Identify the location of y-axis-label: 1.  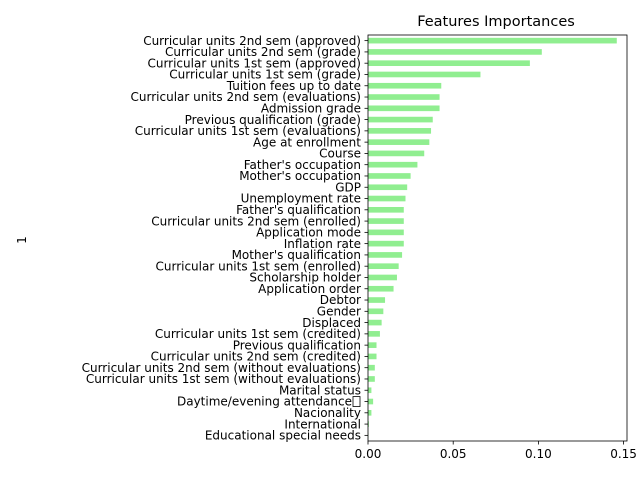
(22, 240).